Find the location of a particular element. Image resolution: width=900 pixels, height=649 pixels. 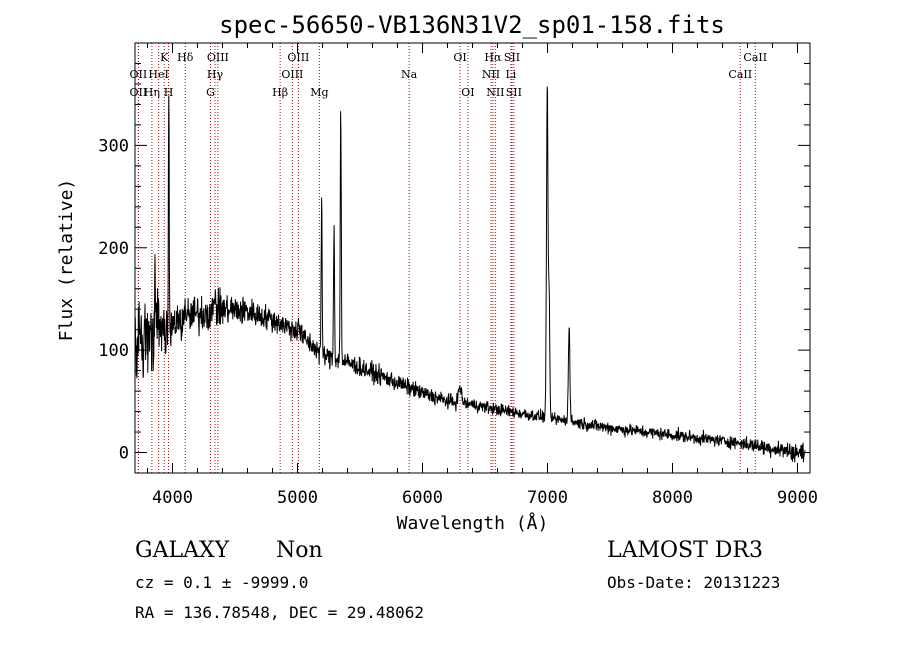

y-tick-label: 300 is located at coordinates (113, 146).